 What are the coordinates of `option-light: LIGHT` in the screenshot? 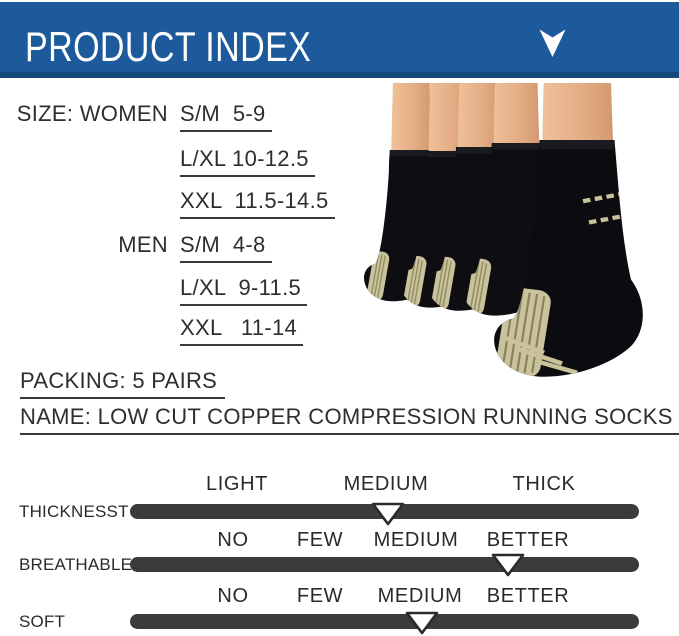 It's located at (237, 484).